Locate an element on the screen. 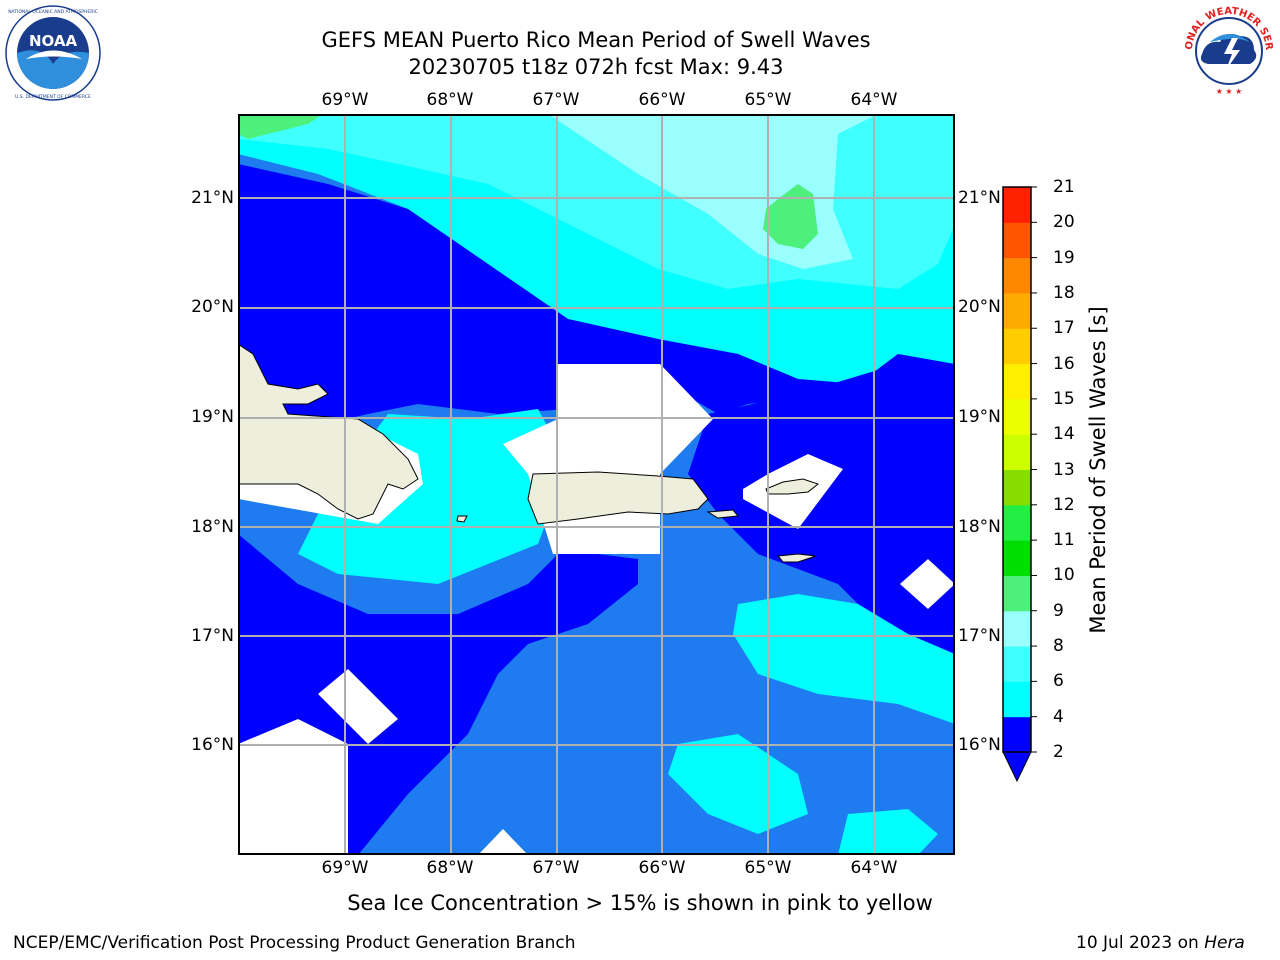 The height and width of the screenshot is (960, 1280). lon-label-bottom-69w: 69°W is located at coordinates (345, 868).